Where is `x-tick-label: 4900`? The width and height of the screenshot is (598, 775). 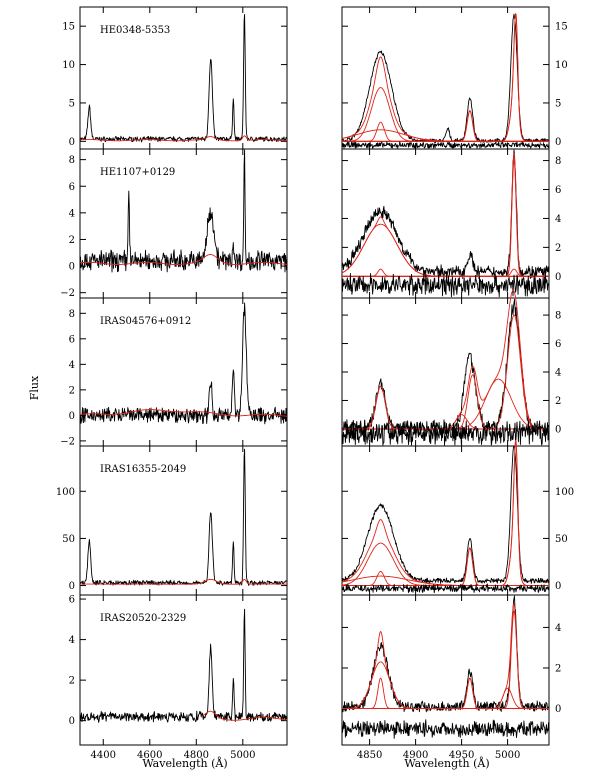 x-tick-label: 4900 is located at coordinates (415, 755).